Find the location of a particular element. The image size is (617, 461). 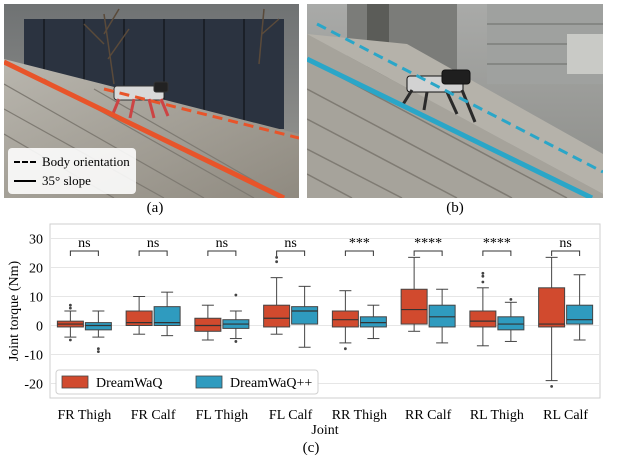

legend-label-slope: 35° slope is located at coordinates (66, 180).